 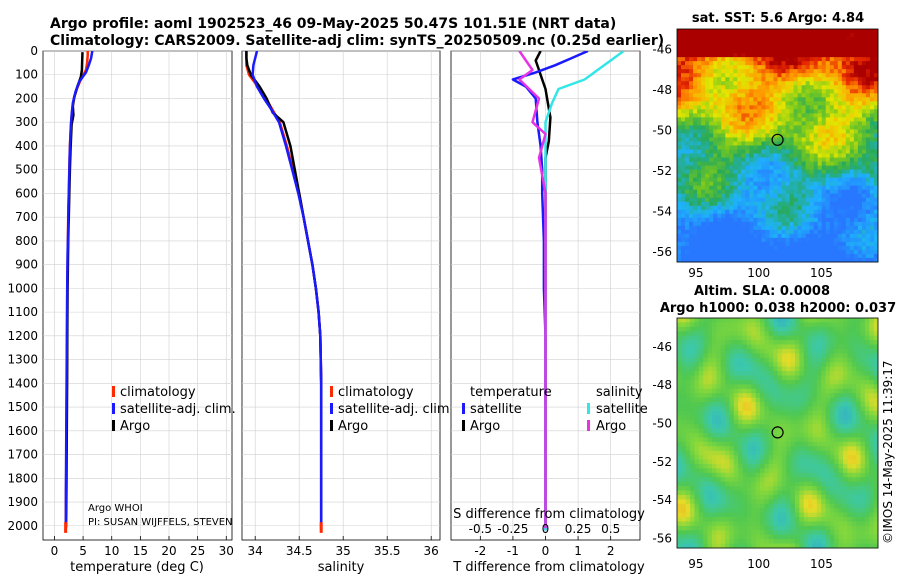 I want to click on depth-tick-label: 600, so click(x=26, y=193).